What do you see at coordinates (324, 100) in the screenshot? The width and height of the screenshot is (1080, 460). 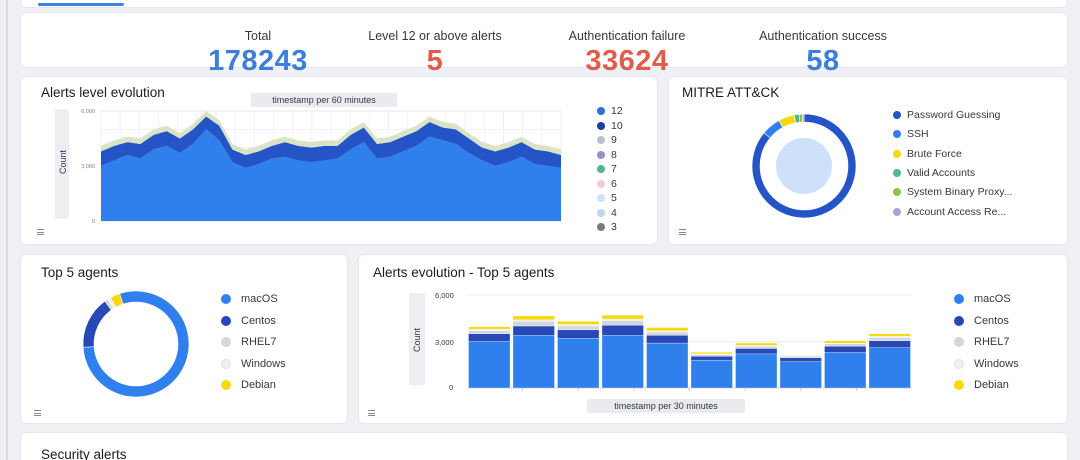 I see `interval-label: timestamp per 60 minutes` at bounding box center [324, 100].